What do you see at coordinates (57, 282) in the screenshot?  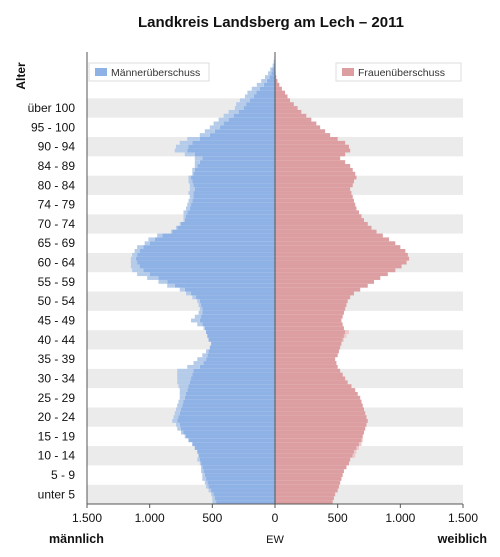 I see `y-tick-label: 55 - 59` at bounding box center [57, 282].